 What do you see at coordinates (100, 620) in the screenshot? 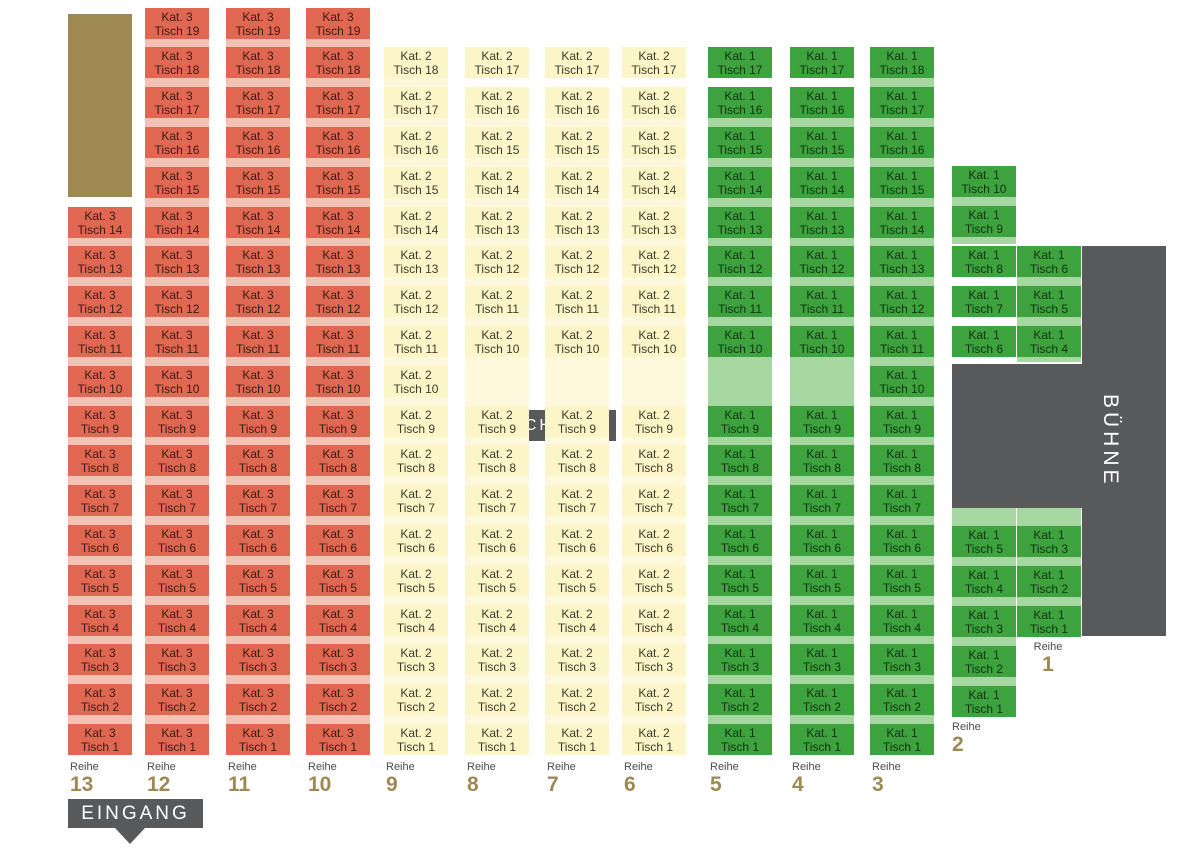
I see `table-seat: Kat. 3 Tisch 4` at bounding box center [100, 620].